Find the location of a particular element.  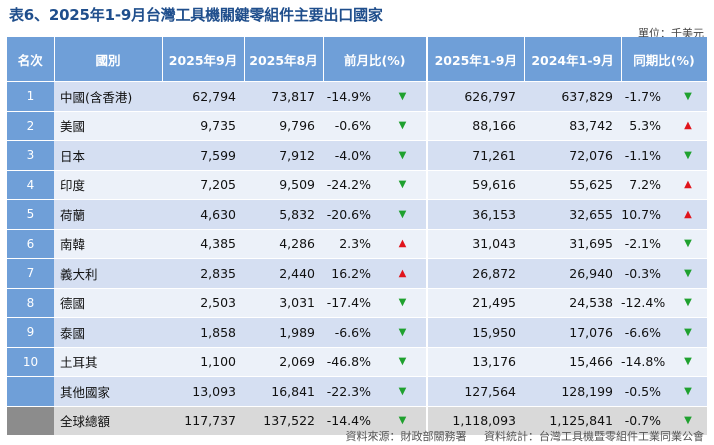

ytd-2025-cell: 127,564 is located at coordinates (475, 391).